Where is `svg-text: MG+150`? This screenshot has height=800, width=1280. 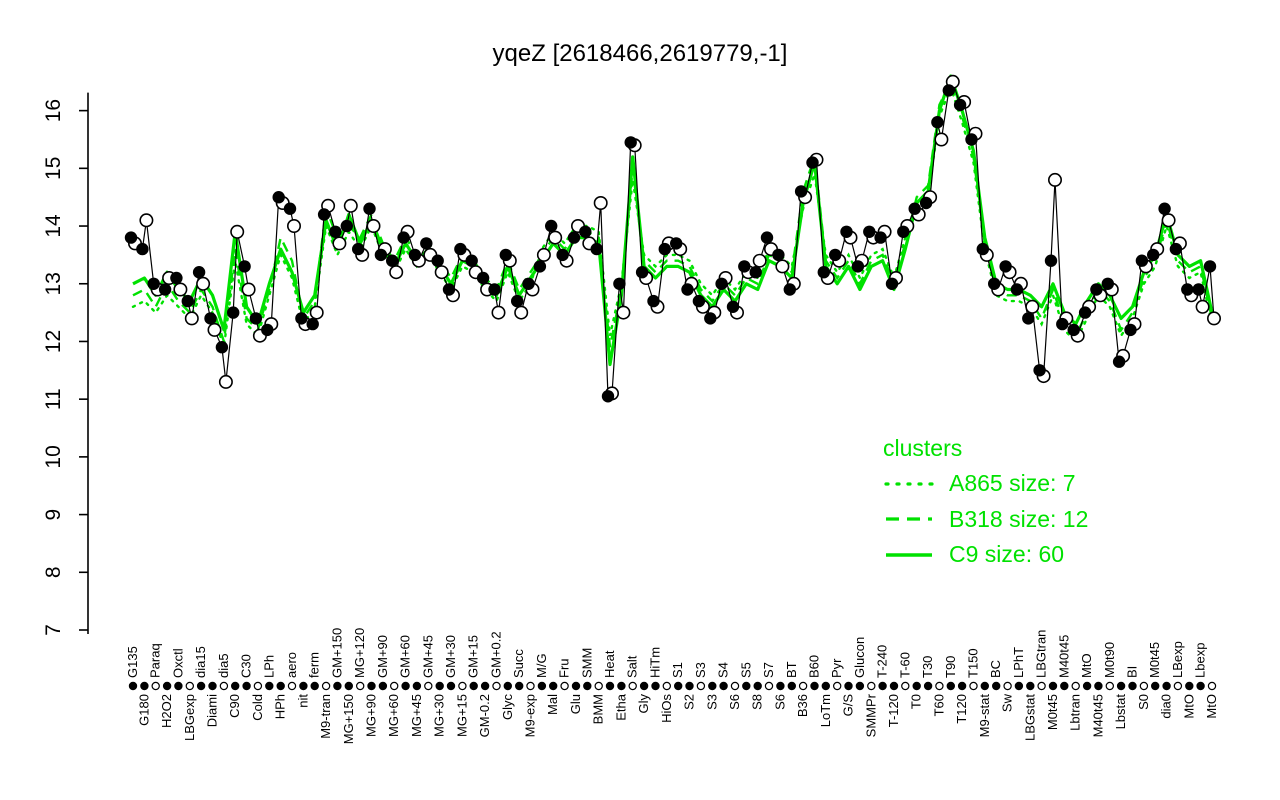
svg-text: MG+150 is located at coordinates (348, 719).